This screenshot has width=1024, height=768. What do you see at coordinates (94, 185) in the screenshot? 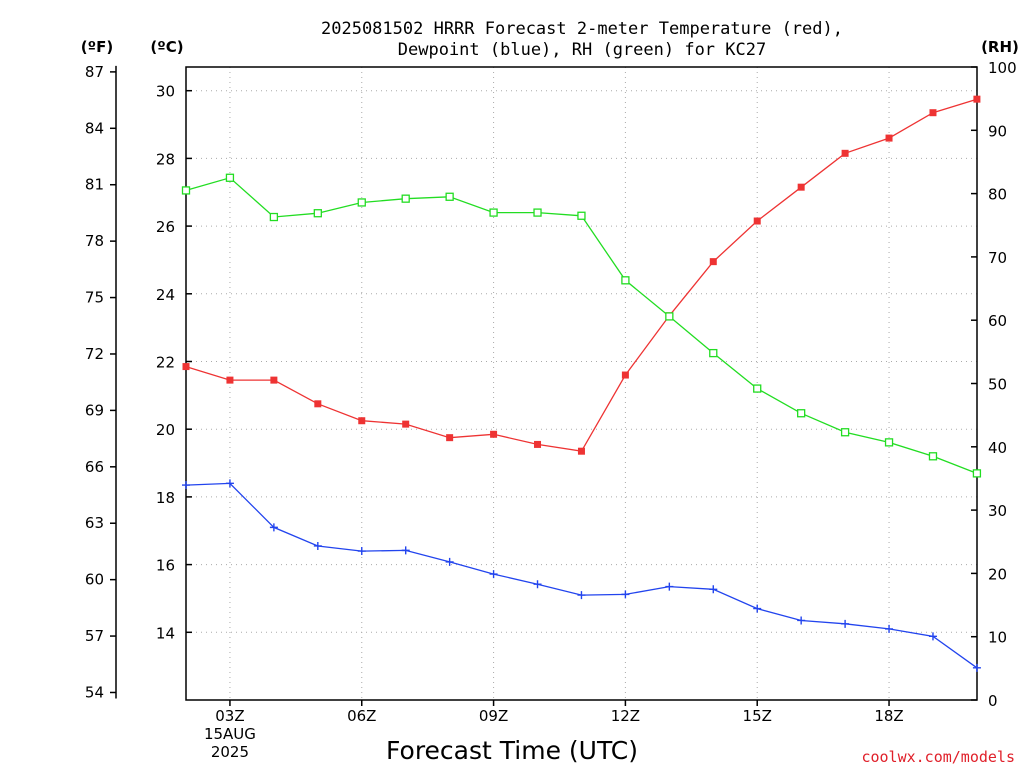
I see `fahrenheit-tick-label: 81` at bounding box center [94, 185].